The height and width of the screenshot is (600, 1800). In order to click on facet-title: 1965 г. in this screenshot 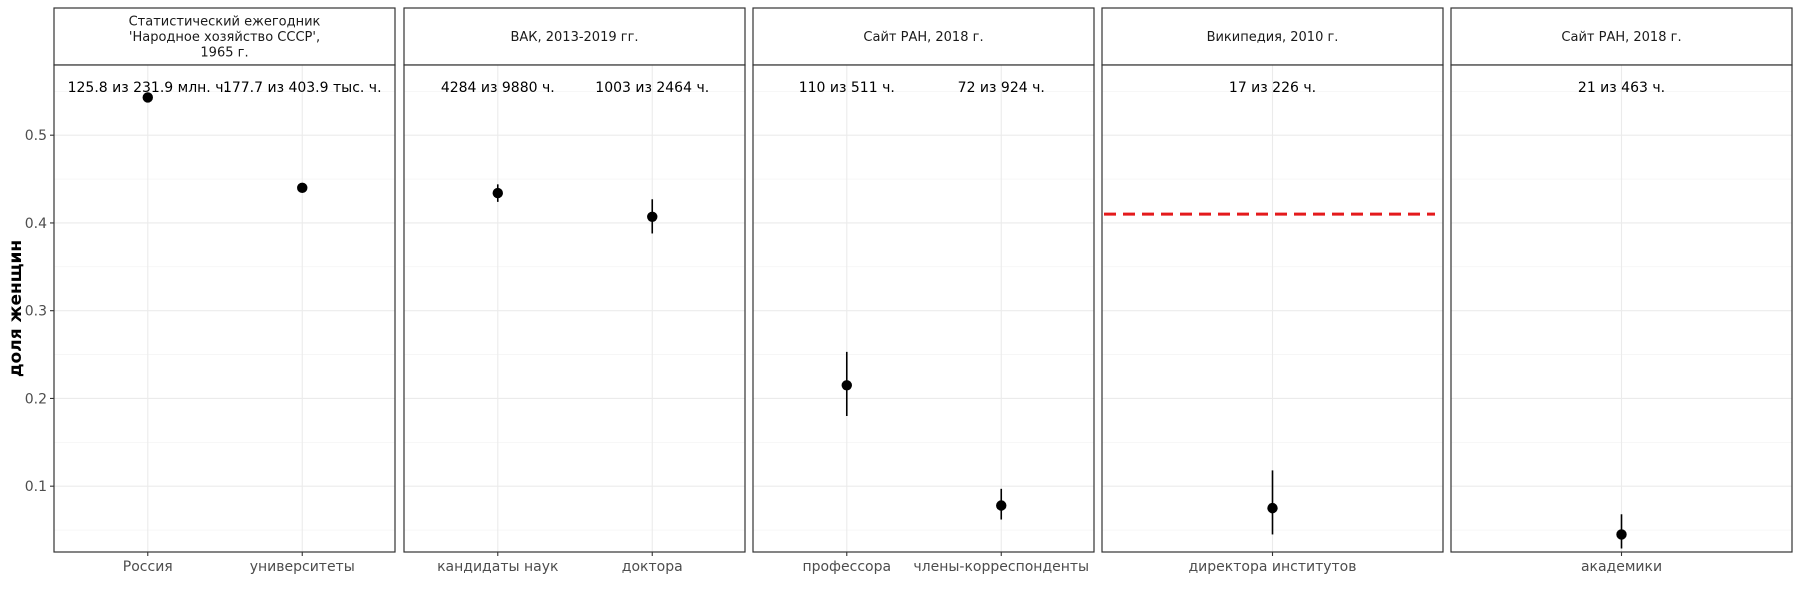, I will do `click(224, 53)`.